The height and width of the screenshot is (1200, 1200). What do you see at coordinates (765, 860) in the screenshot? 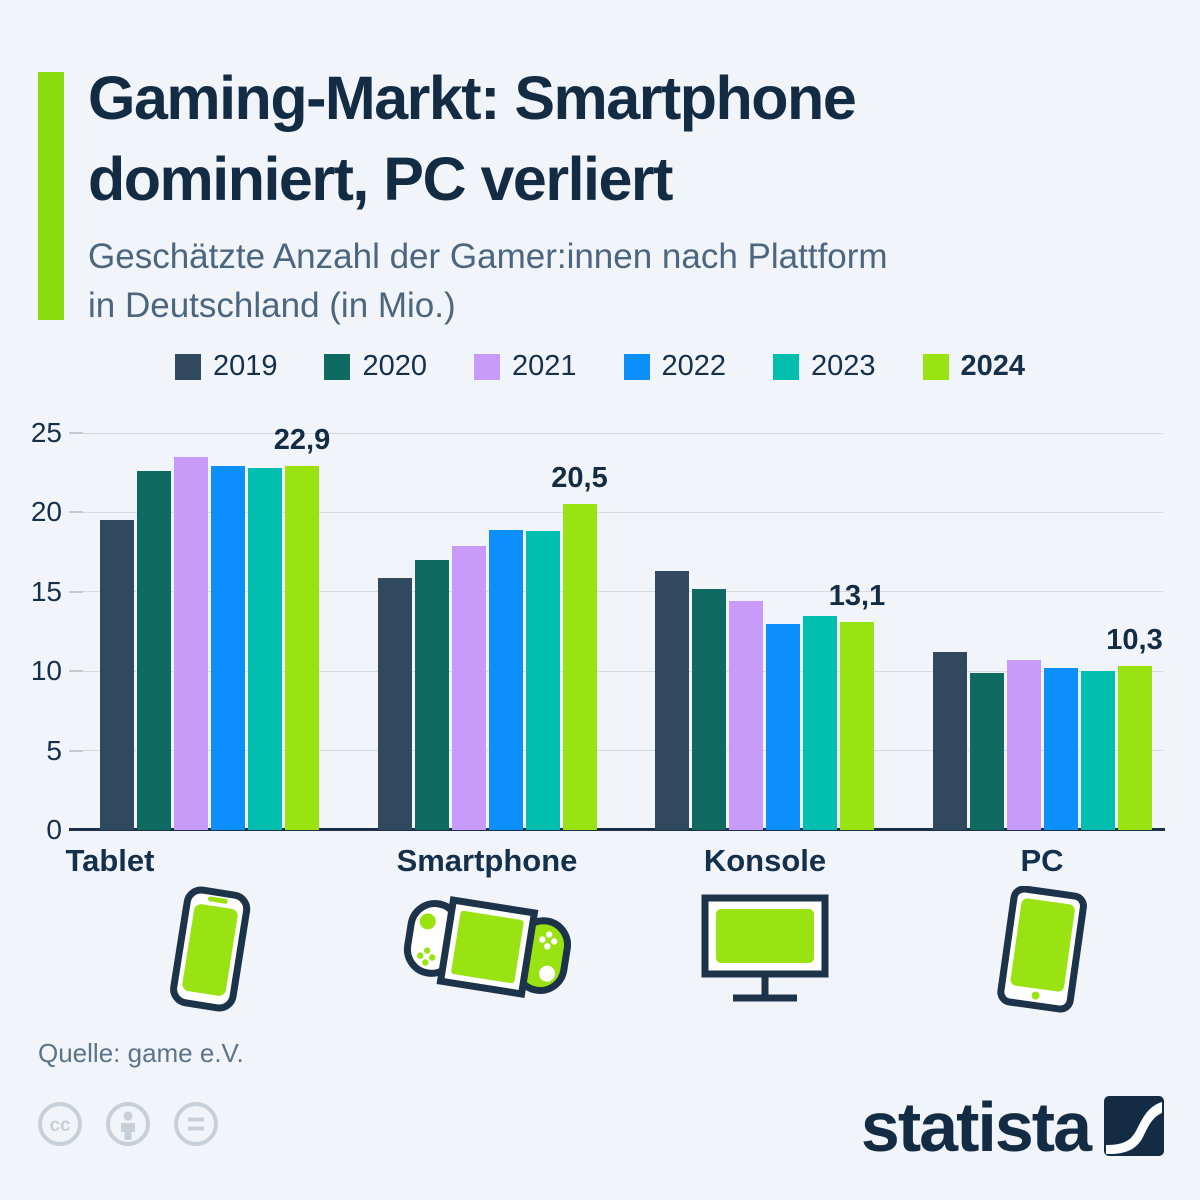
I see `category-label-konsole: Konsole` at bounding box center [765, 860].